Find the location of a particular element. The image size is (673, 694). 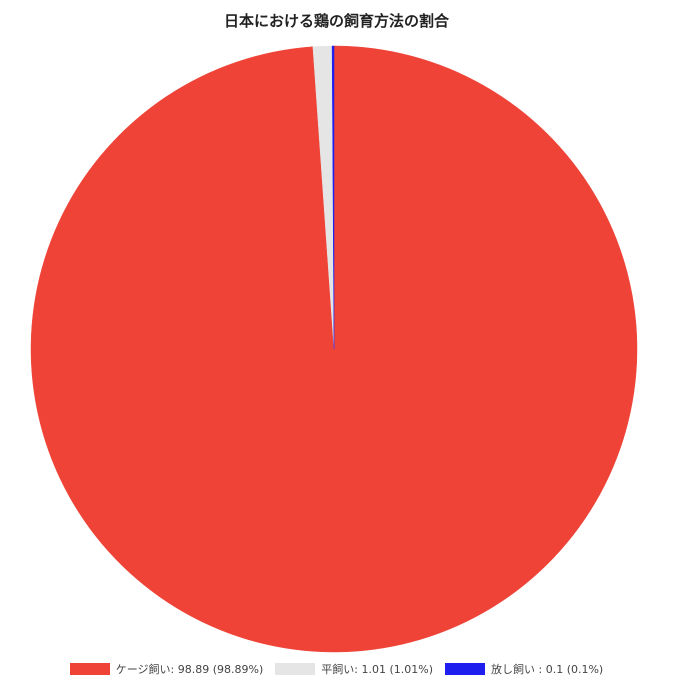

legend-item: 放し飼い : 0.1 (0.1%) is located at coordinates (524, 669).